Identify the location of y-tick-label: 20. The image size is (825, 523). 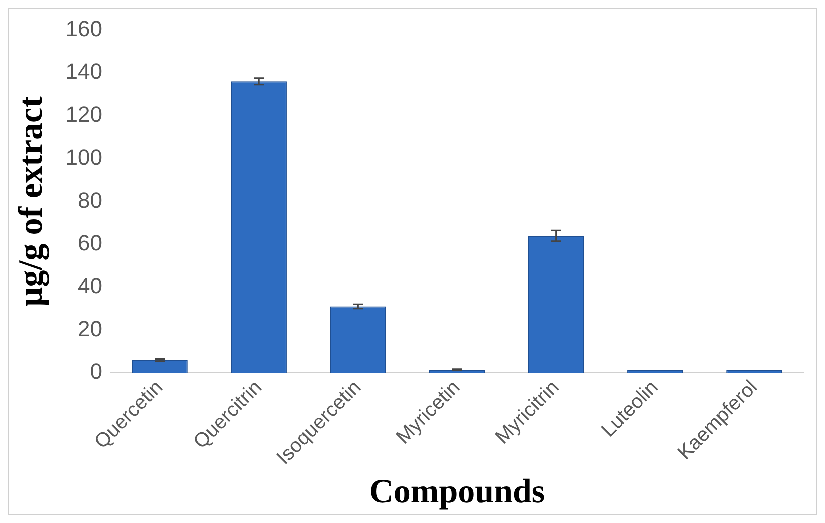
(90, 329).